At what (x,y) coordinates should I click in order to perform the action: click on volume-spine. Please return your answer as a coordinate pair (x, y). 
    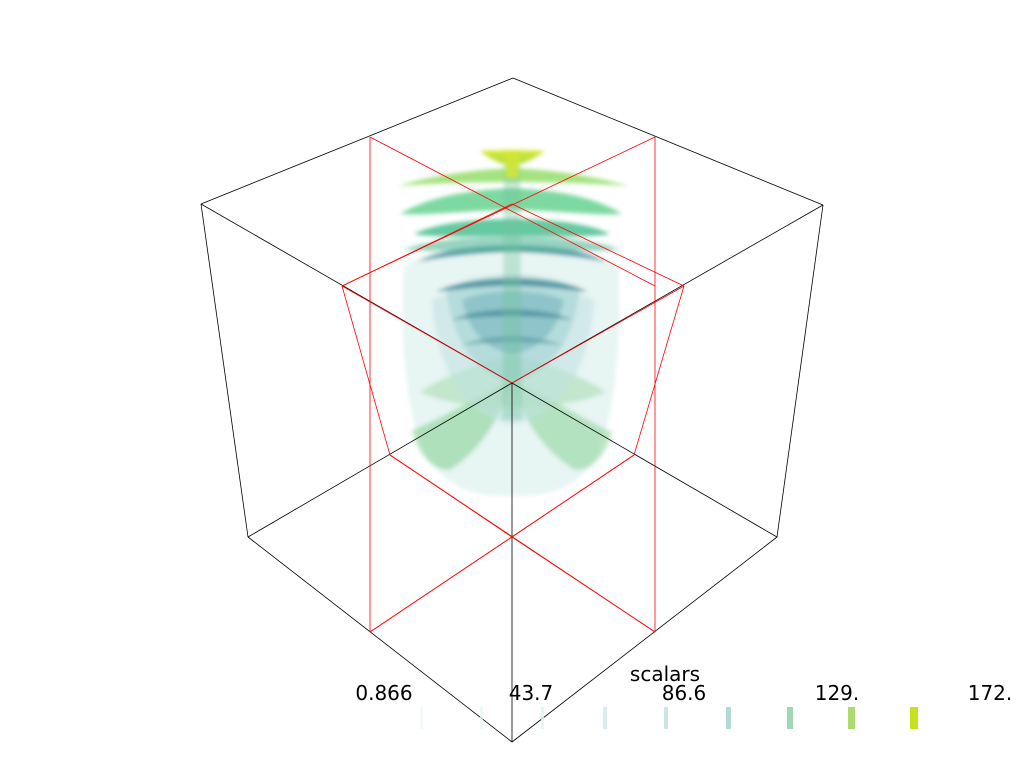
    Looking at the image, I should click on (512, 290).